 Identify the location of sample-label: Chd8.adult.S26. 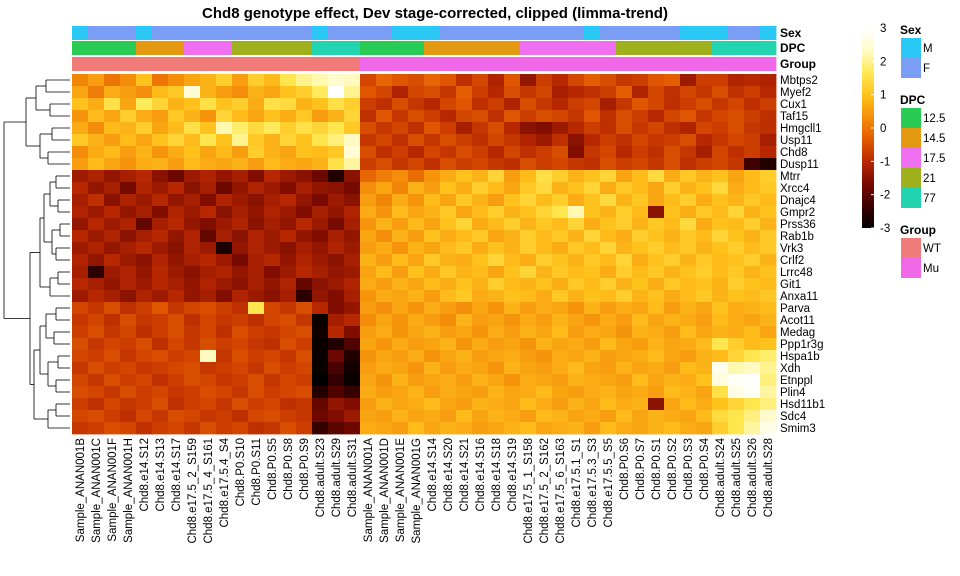
(753, 477).